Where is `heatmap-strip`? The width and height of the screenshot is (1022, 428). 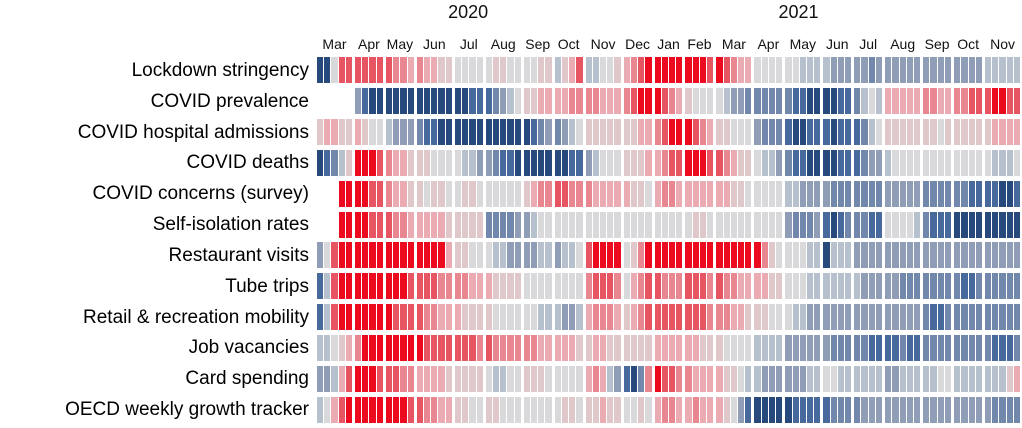 heatmap-strip is located at coordinates (668, 409).